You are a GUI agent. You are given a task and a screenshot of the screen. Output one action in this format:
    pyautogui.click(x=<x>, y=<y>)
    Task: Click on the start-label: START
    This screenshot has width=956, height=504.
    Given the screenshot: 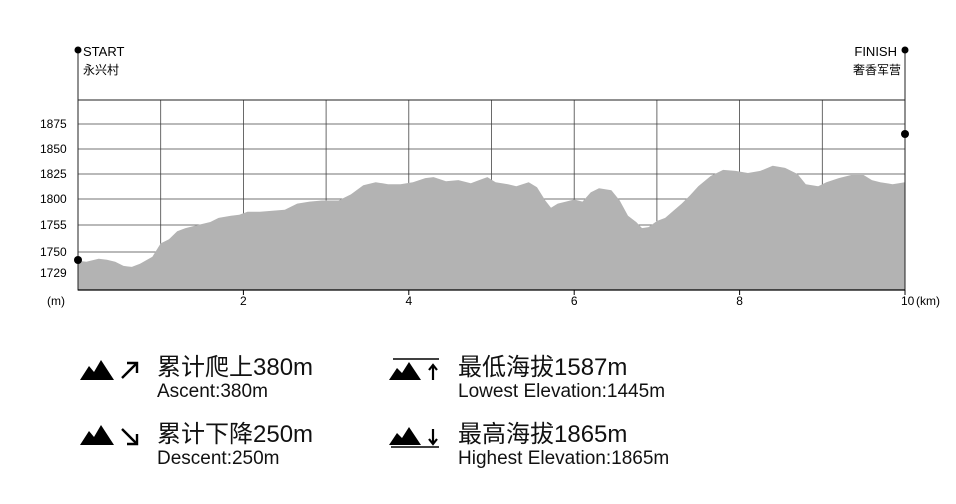 What is the action you would take?
    pyautogui.click(x=103, y=51)
    